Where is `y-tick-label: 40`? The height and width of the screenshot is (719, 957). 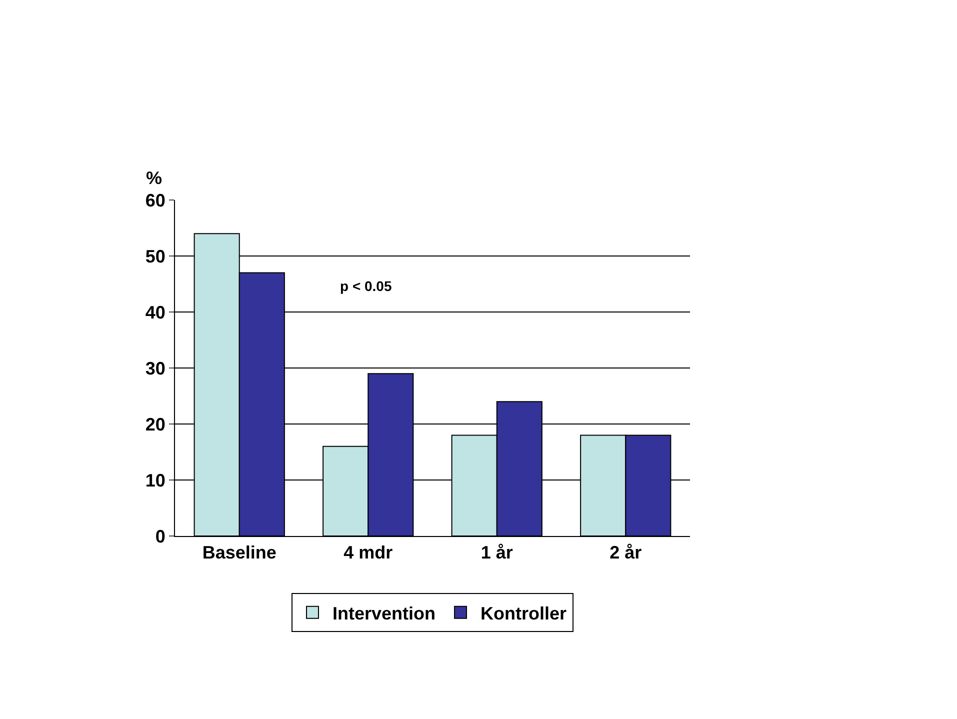
y-tick-label: 40 is located at coordinates (155, 312).